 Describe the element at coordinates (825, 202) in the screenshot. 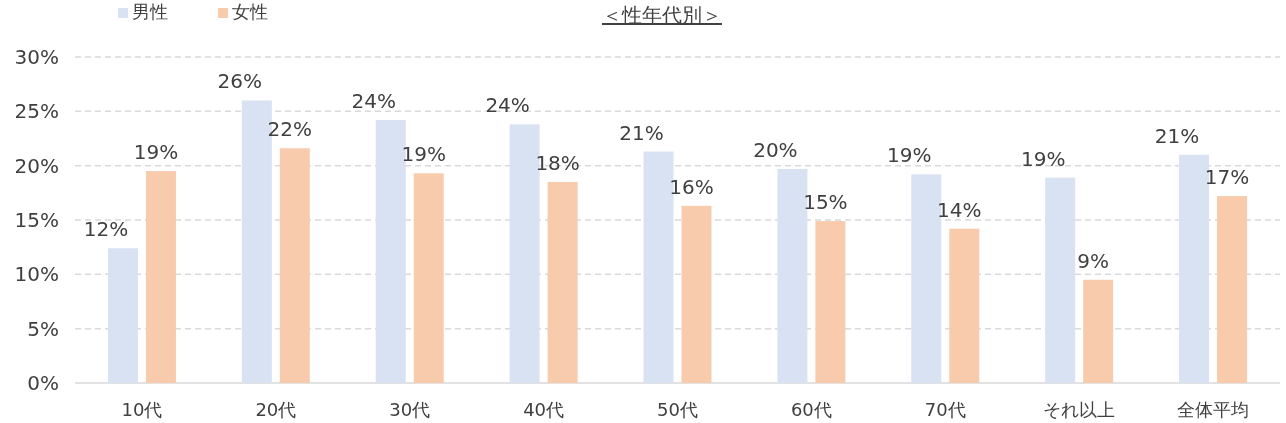

I see `data-label: 15%` at that location.